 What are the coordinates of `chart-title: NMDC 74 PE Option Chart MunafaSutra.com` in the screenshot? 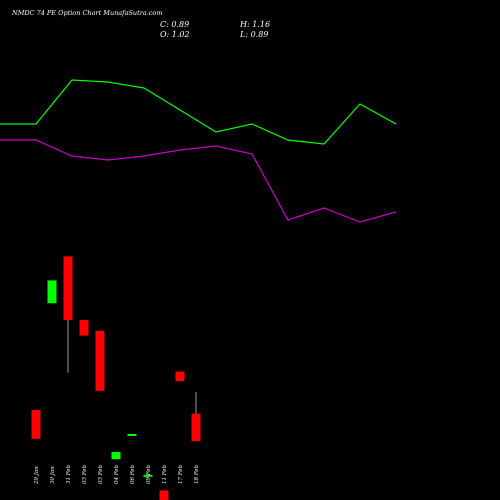 It's located at (87, 13).